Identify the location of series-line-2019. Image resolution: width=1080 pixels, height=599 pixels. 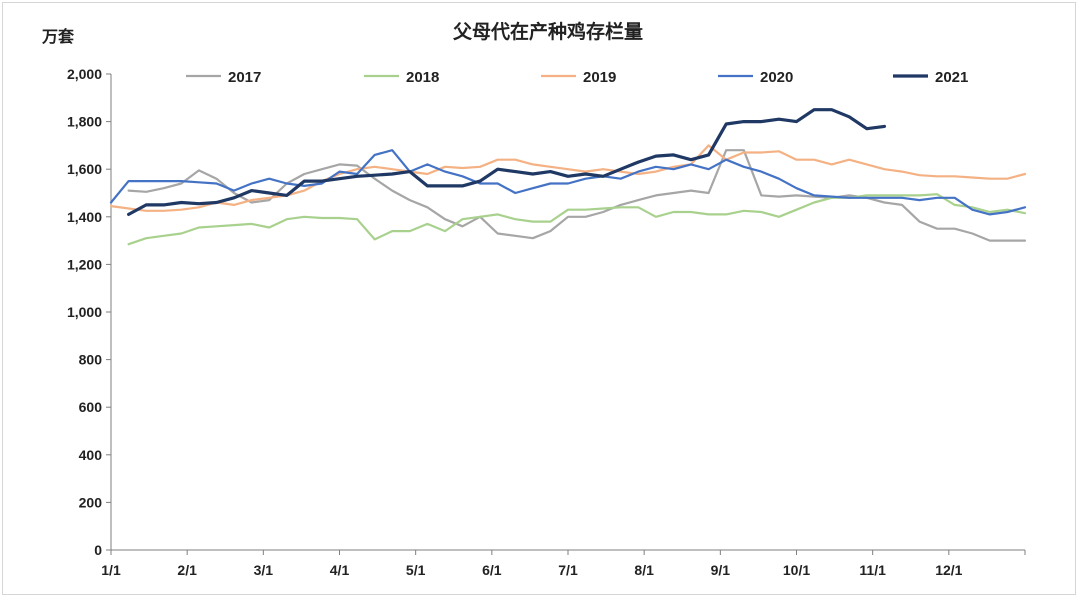
(568, 178).